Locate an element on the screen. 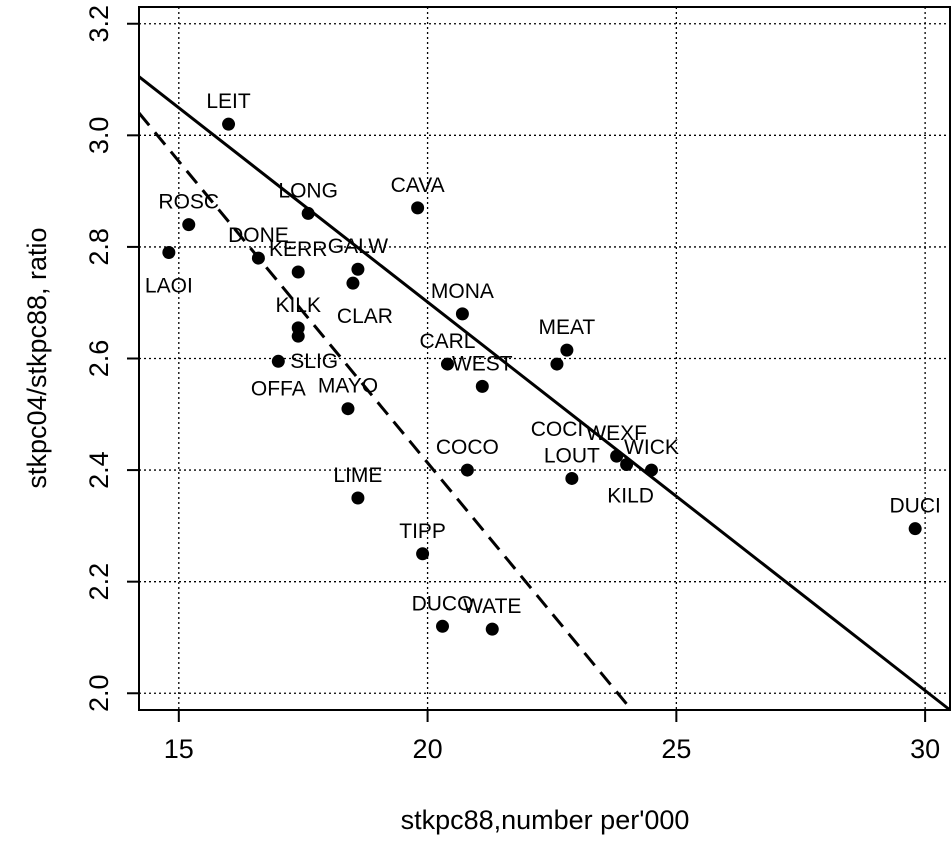 The height and width of the screenshot is (856, 951). point-label: GALW is located at coordinates (358, 246).